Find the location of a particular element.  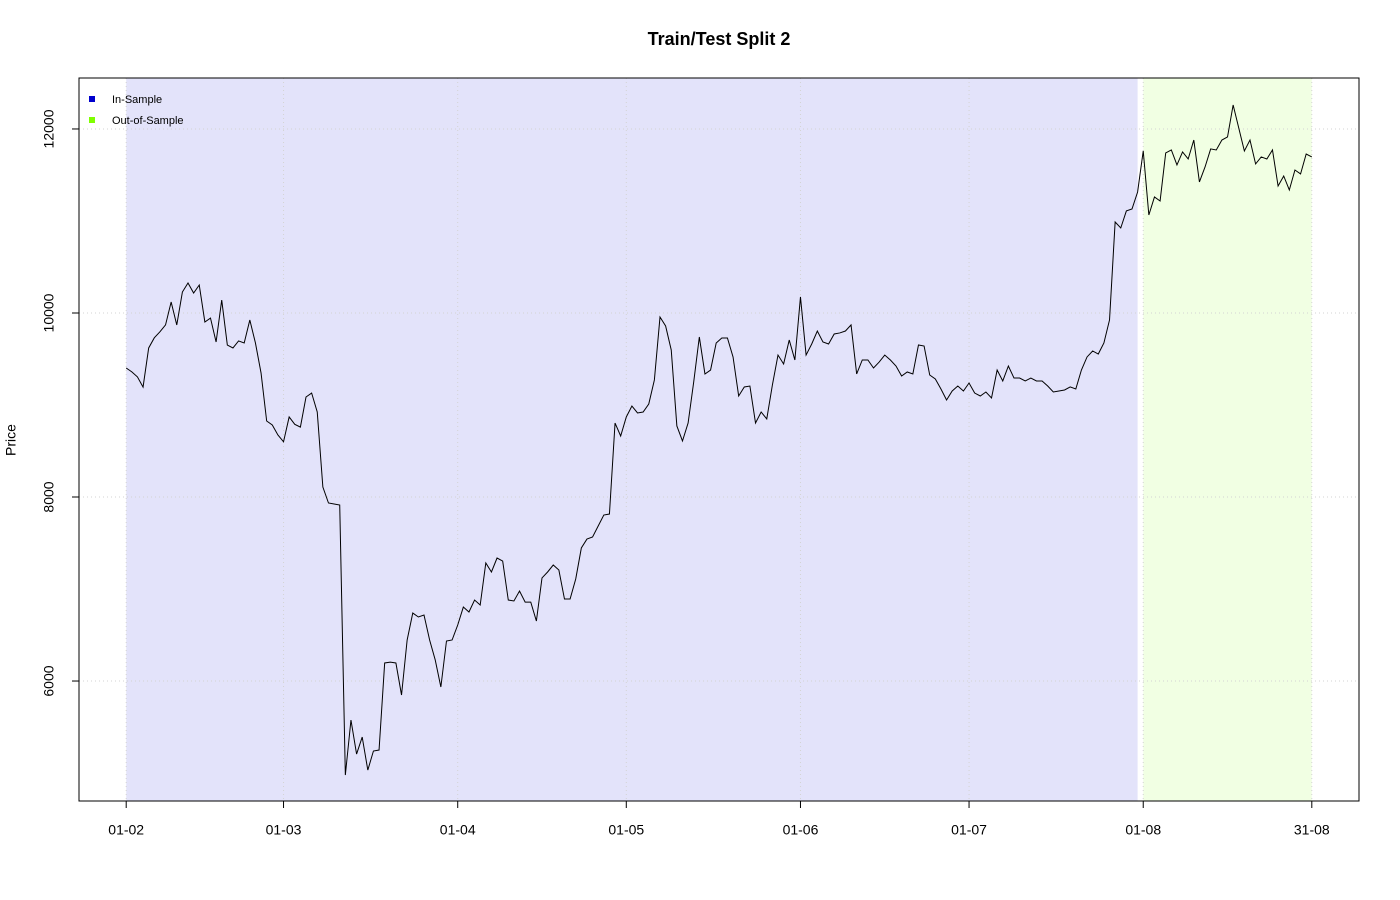

x-tick-label: 31-08 is located at coordinates (1312, 830).